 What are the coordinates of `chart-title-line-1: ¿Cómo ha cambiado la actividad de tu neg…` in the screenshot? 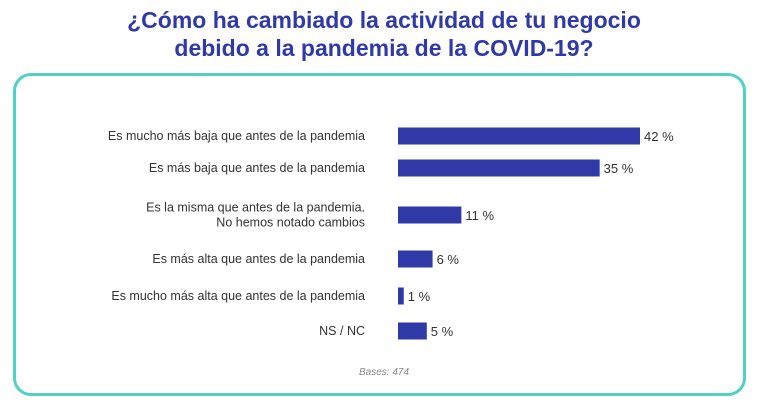 It's located at (384, 20).